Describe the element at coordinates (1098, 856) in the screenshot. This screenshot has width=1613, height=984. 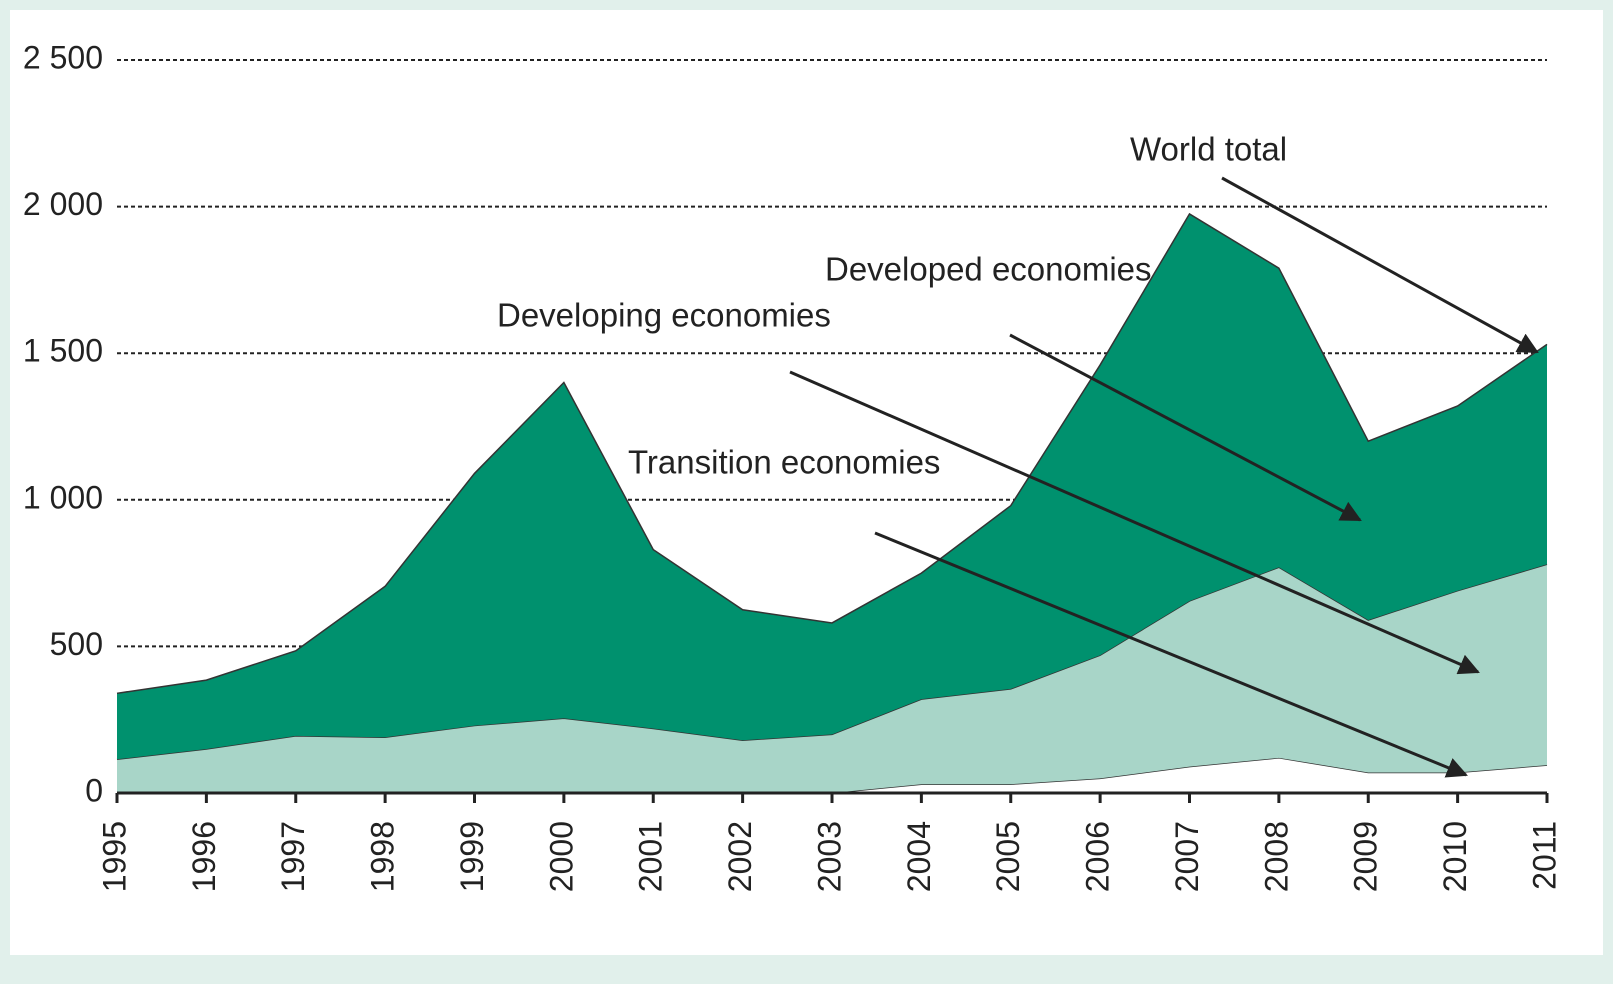
I see `x-tick-label: 2006` at that location.